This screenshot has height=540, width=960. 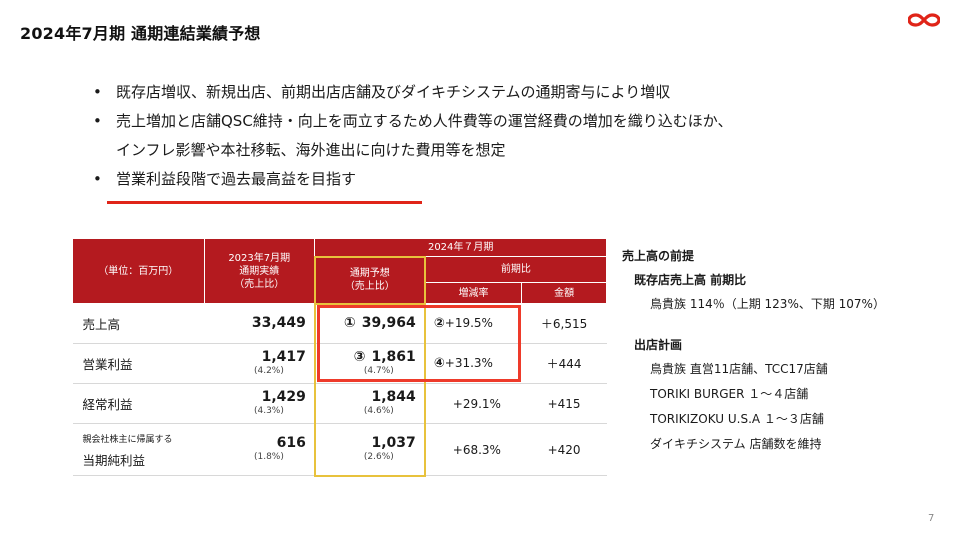 What do you see at coordinates (138, 323) in the screenshot?
I see `row-label: 売上高` at bounding box center [138, 323].